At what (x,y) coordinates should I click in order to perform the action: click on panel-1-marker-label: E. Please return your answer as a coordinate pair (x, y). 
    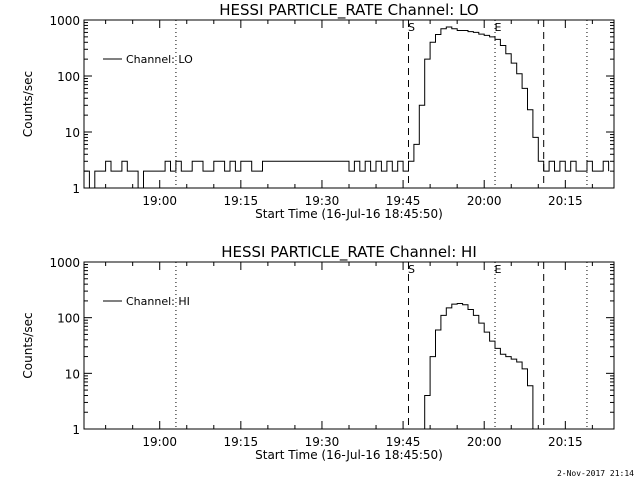
    Looking at the image, I should click on (498, 27).